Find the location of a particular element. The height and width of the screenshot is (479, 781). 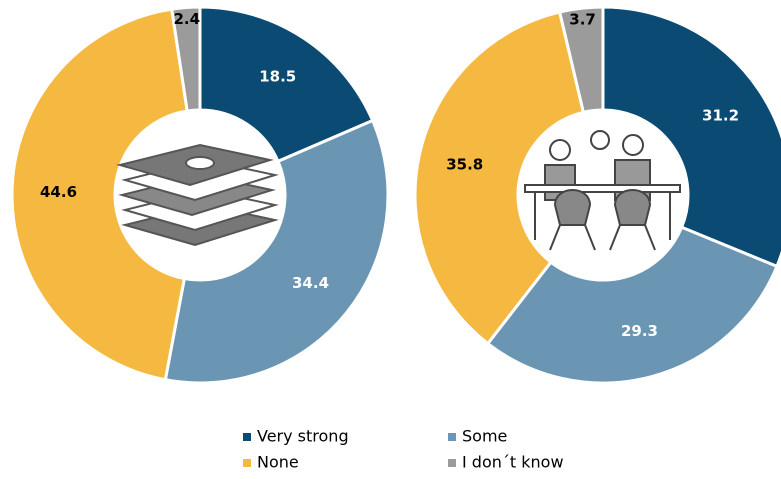

value-label: 3.7 is located at coordinates (582, 20).